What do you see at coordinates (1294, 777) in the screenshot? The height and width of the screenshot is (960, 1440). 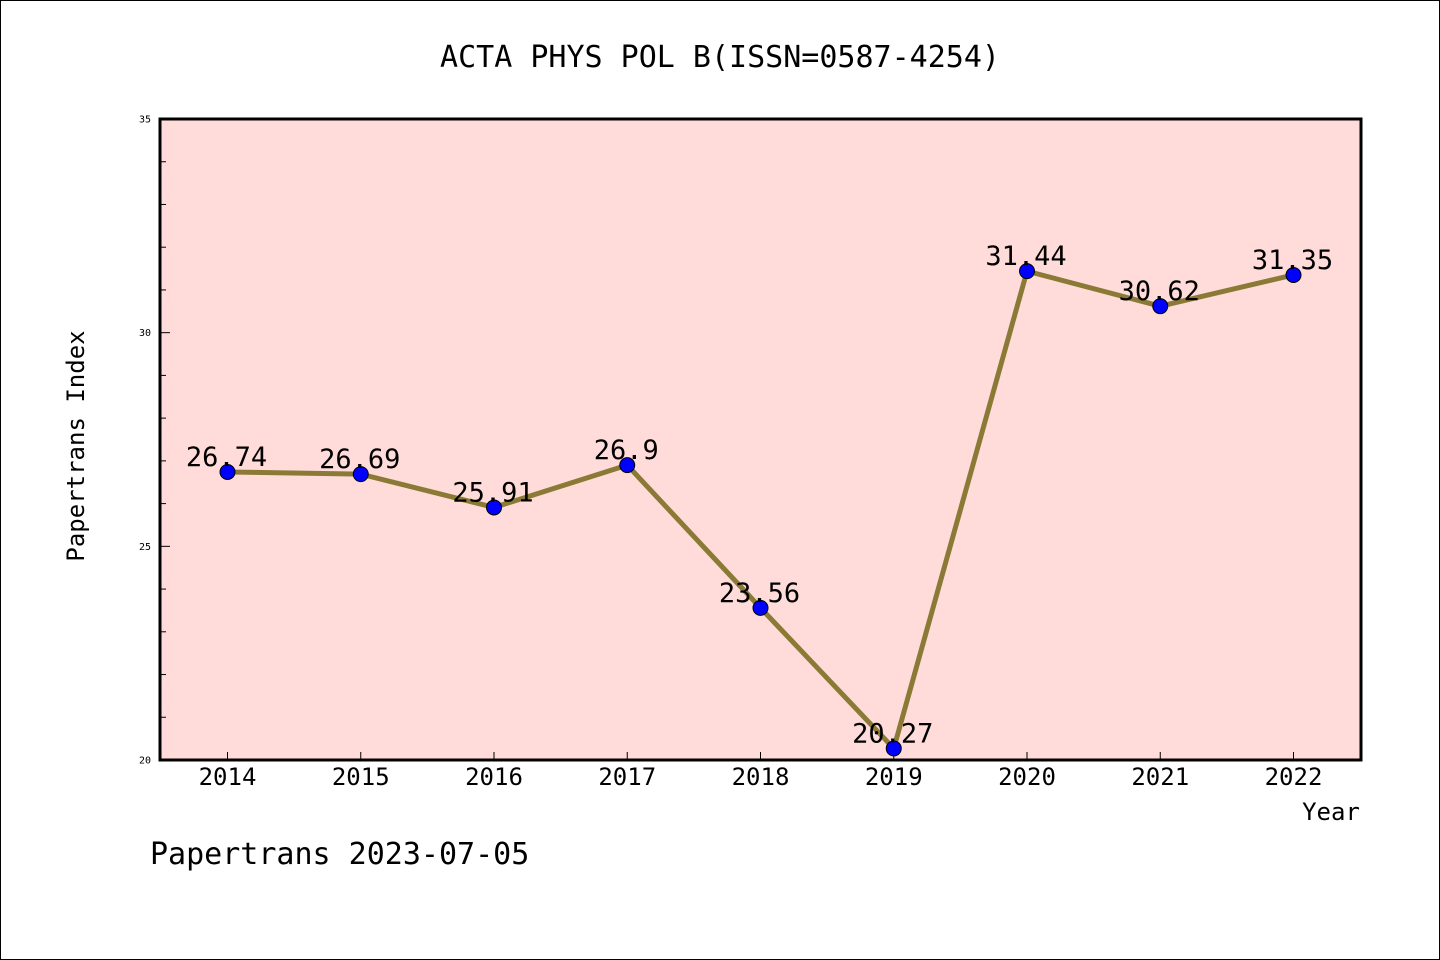 I see `x-tick-label: 2022` at bounding box center [1294, 777].